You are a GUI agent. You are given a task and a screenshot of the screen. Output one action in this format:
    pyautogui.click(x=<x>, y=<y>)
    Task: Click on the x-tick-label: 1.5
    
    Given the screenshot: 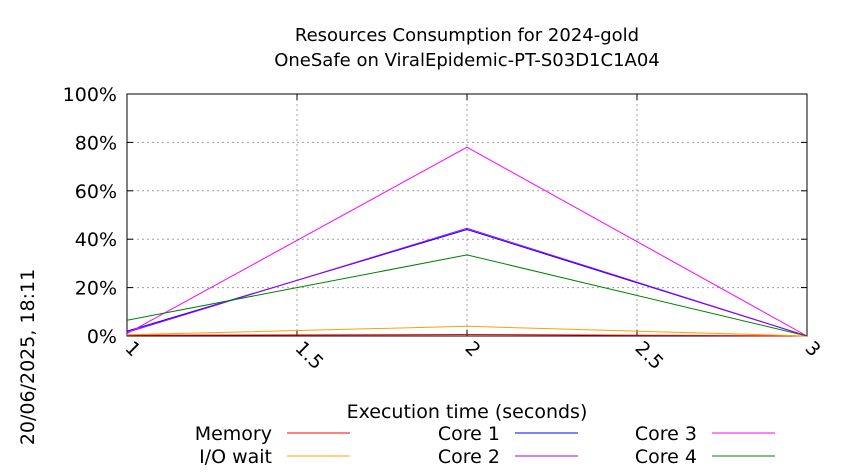 What is the action you would take?
    pyautogui.click(x=309, y=355)
    